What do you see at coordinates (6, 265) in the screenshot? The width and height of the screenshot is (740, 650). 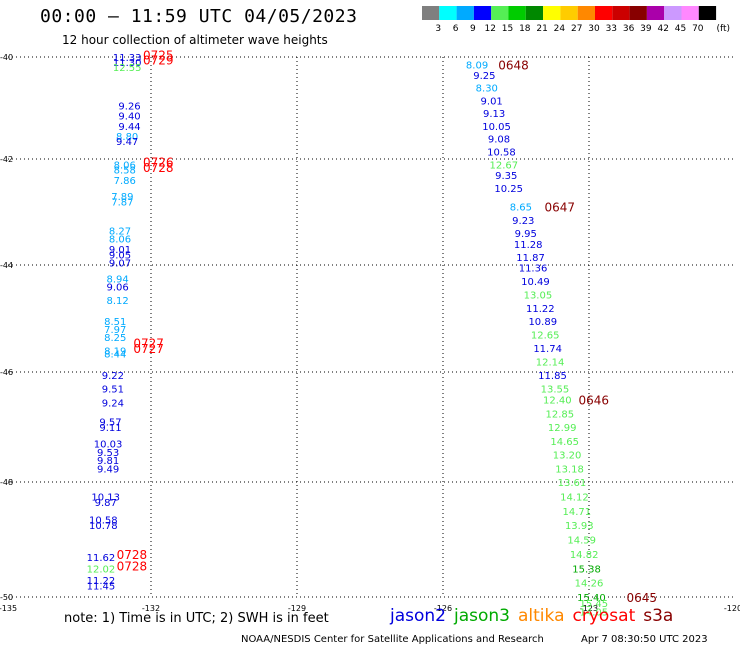 I see `y-tick-label: -44` at bounding box center [6, 265].